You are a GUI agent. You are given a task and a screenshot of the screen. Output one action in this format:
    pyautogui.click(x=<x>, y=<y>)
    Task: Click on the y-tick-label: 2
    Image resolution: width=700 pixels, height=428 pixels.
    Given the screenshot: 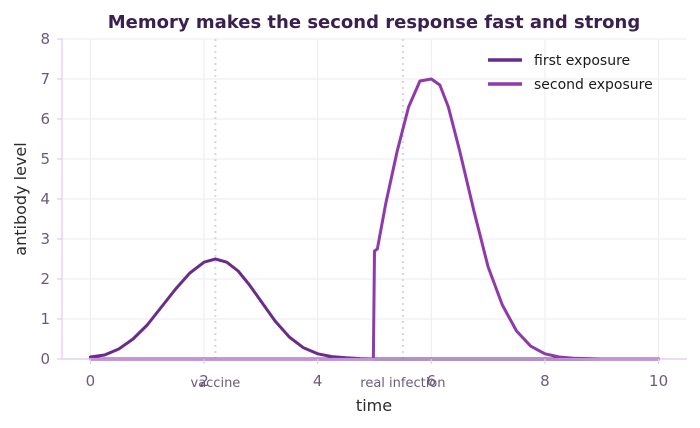 What is the action you would take?
    pyautogui.click(x=45, y=279)
    